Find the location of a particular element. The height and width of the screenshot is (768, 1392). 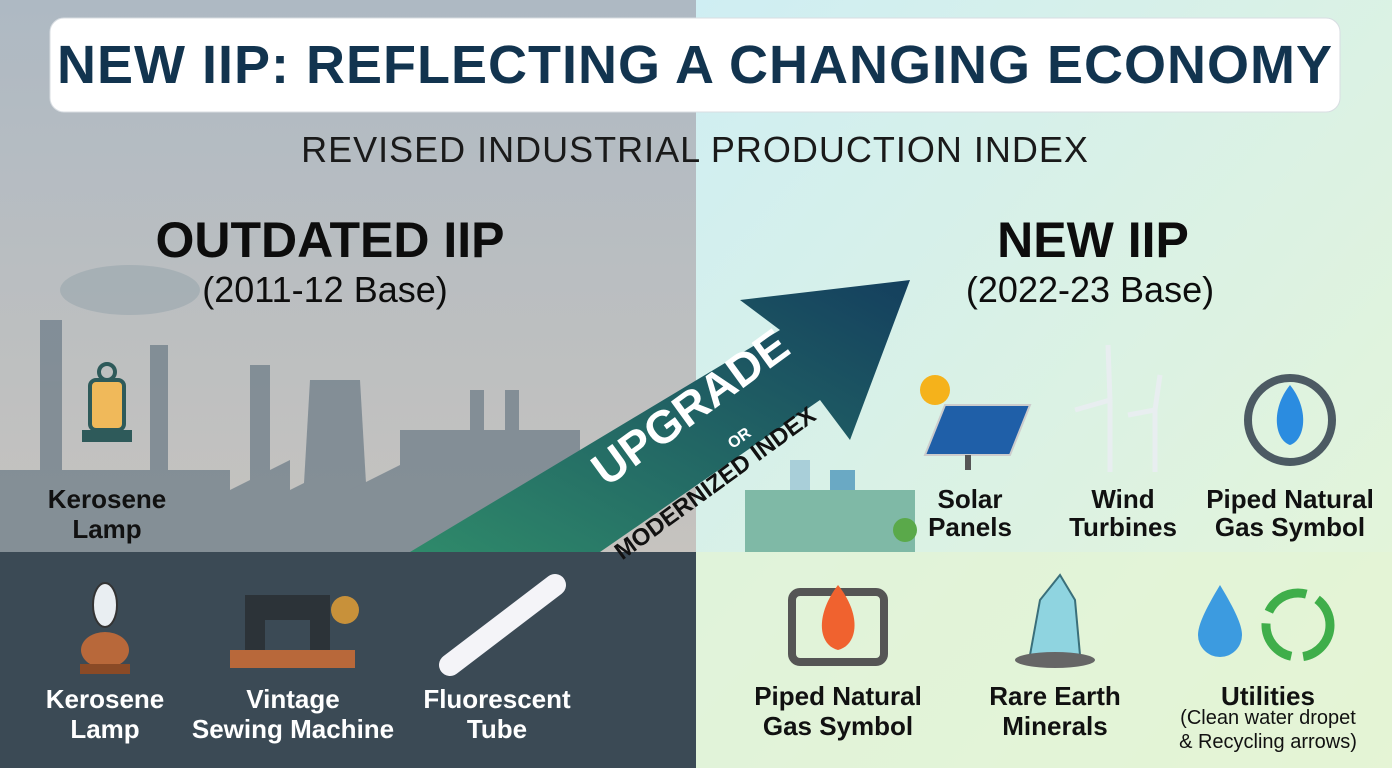

item-label: Solar is located at coordinates (970, 499).